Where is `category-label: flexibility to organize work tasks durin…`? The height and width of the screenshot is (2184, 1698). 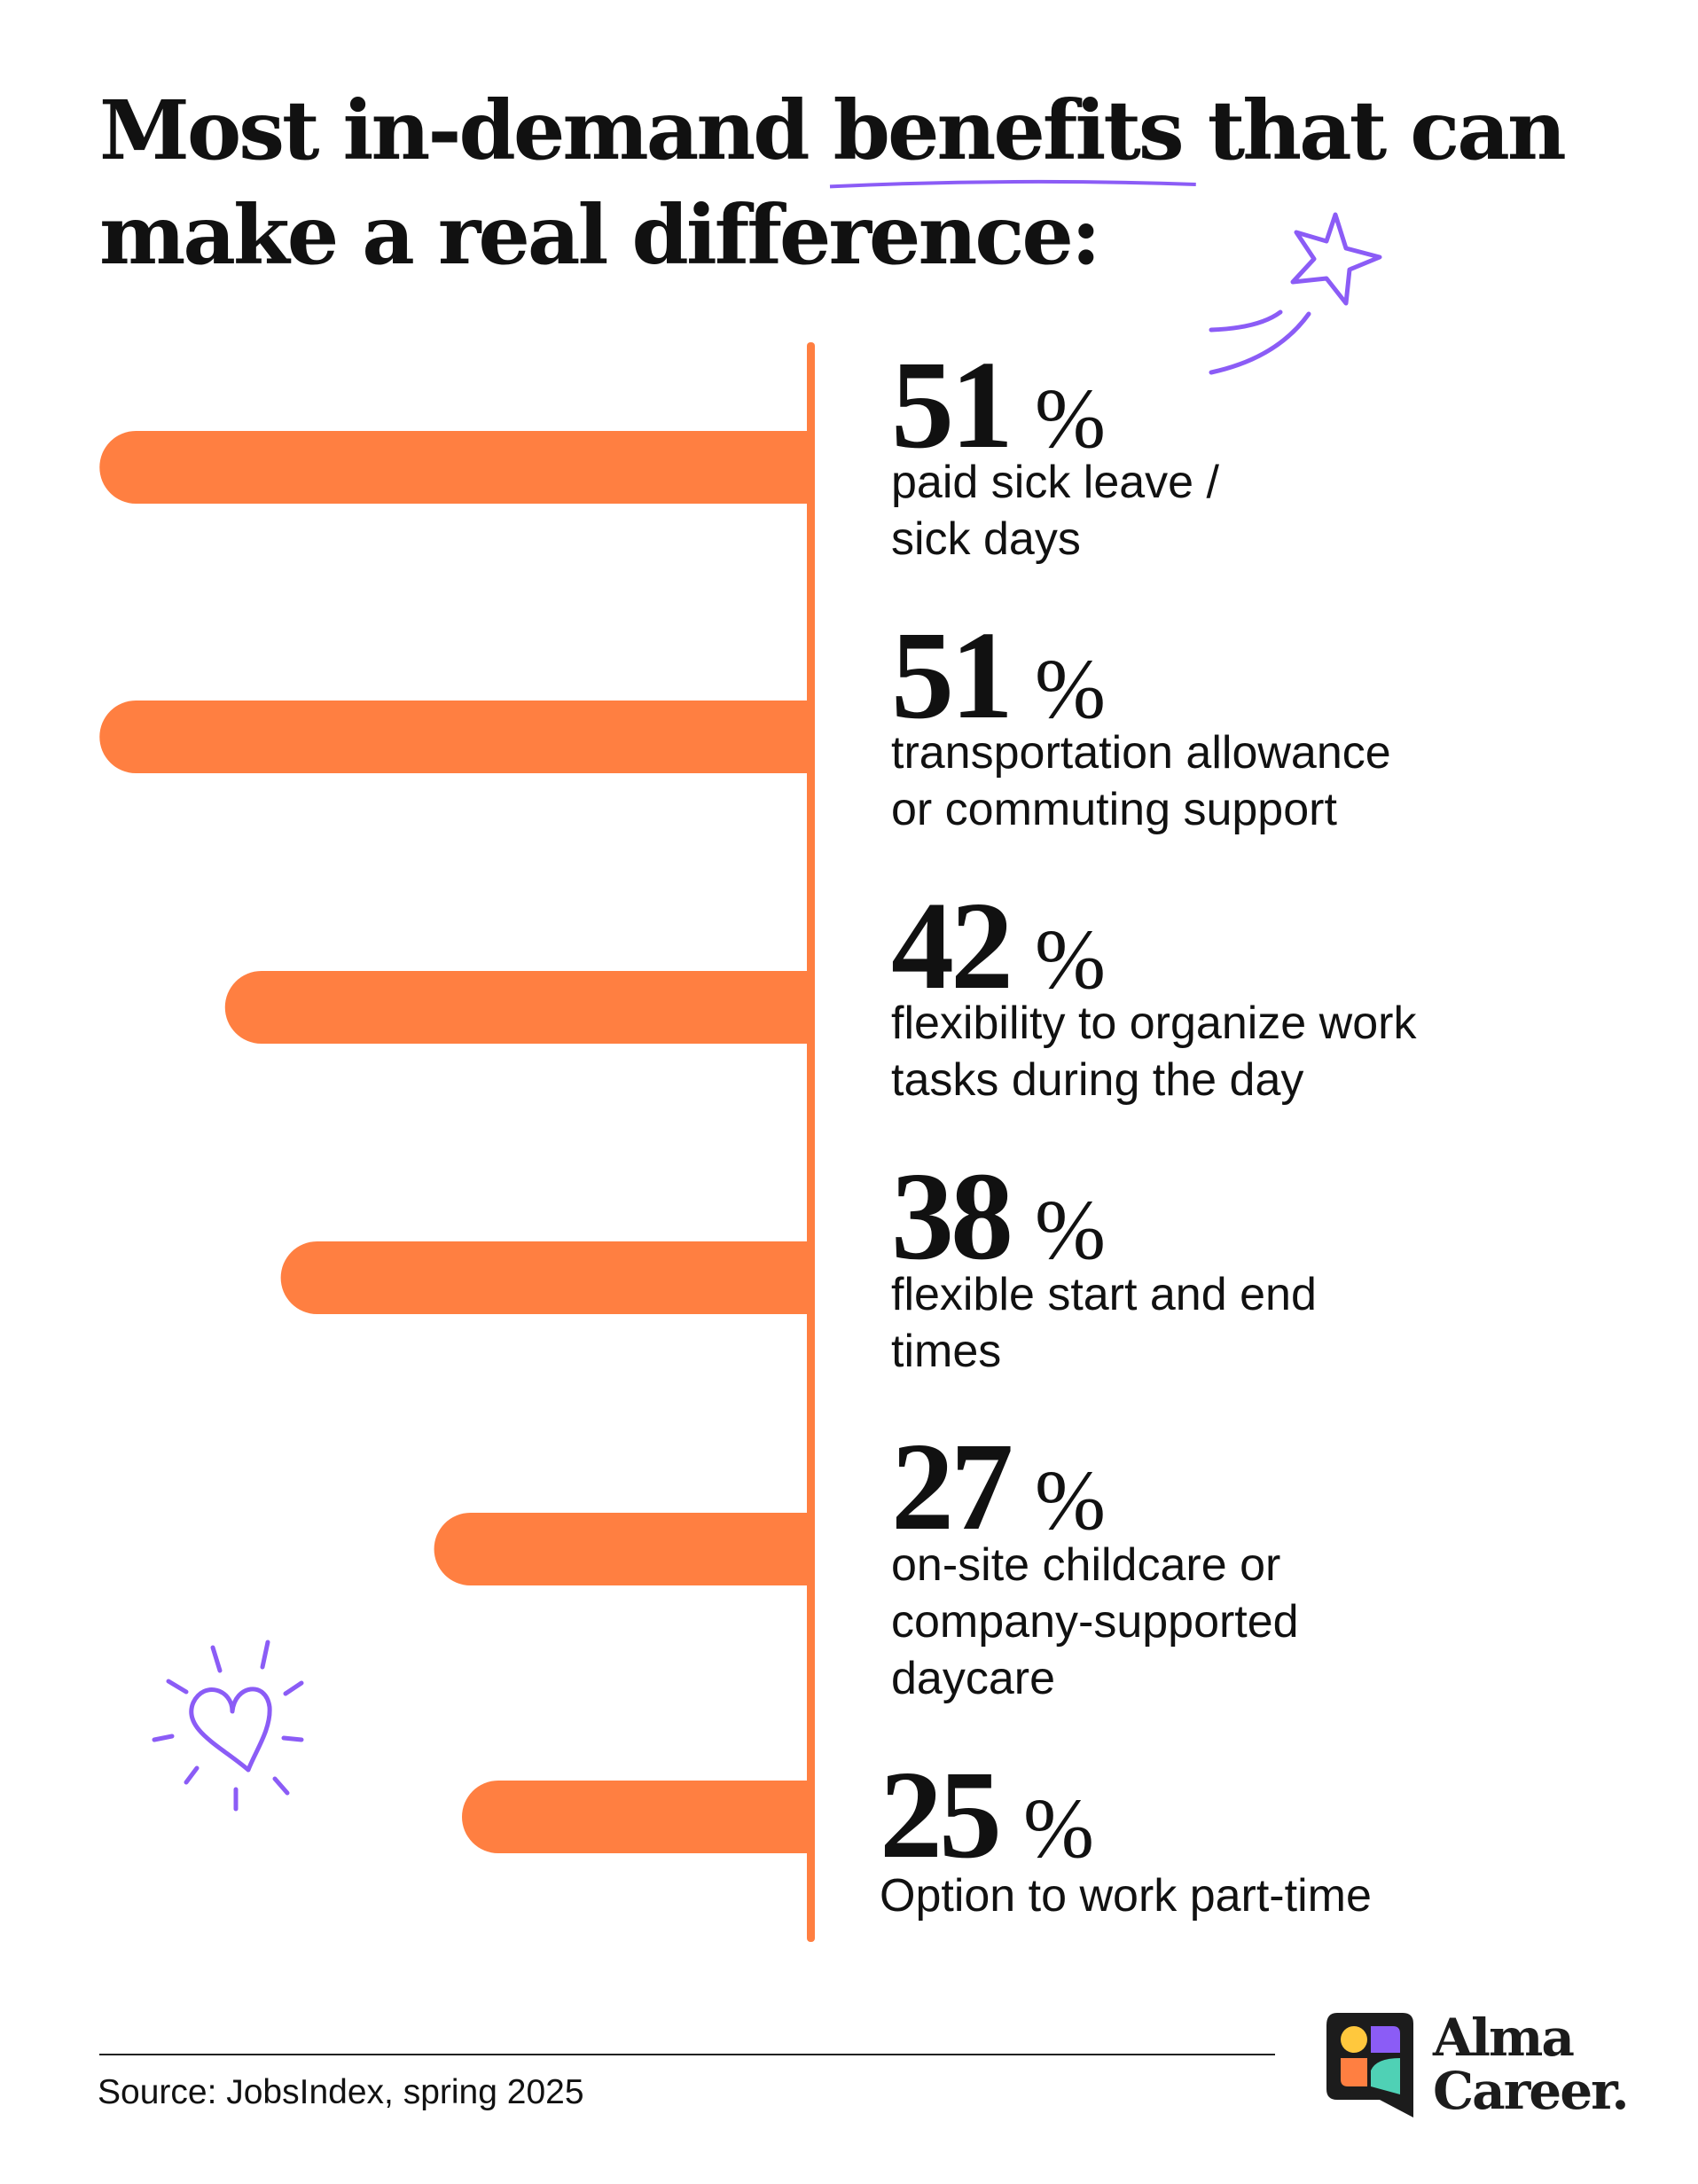 category-label: flexibility to organize work tasks durin… is located at coordinates (1154, 1052).